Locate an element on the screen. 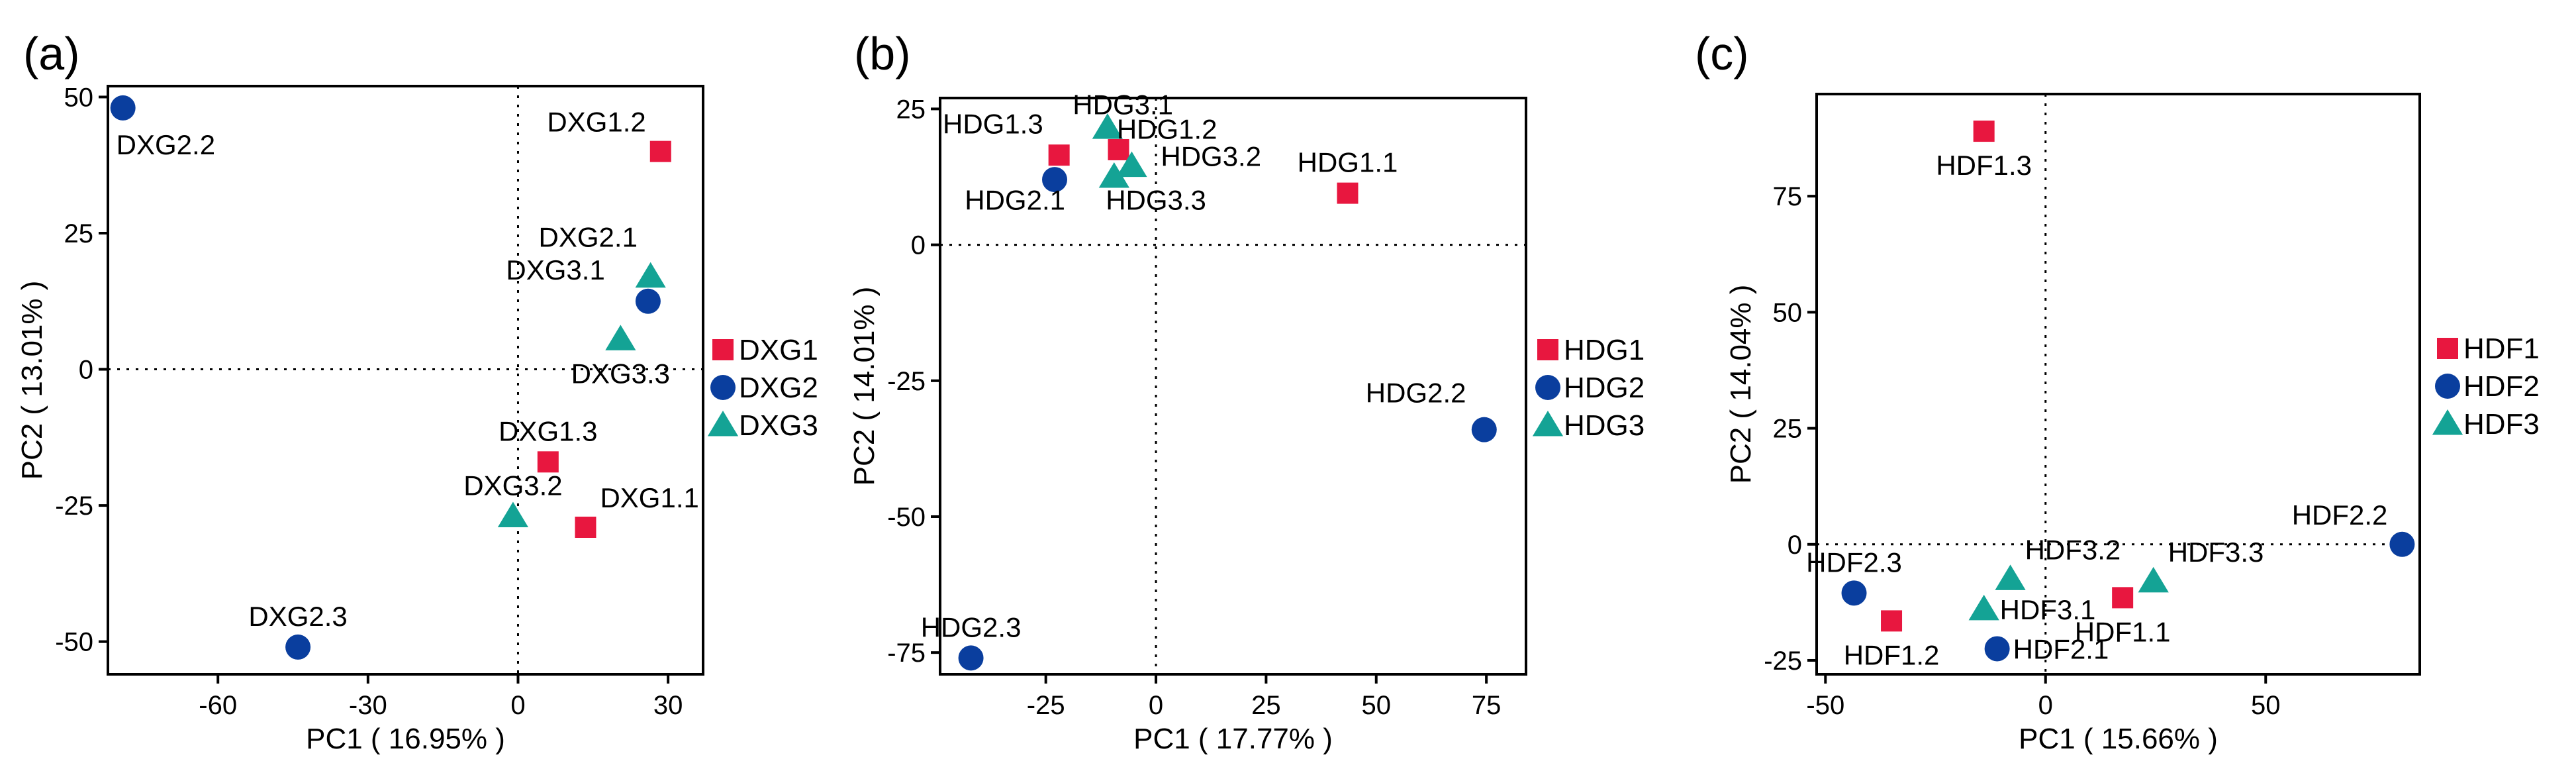 This screenshot has width=2576, height=771. point-label: HDF3.3 is located at coordinates (2216, 552).